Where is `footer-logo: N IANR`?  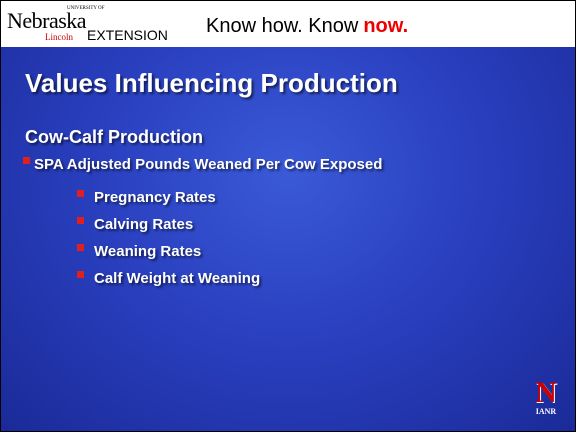 footer-logo: N IANR is located at coordinates (546, 396).